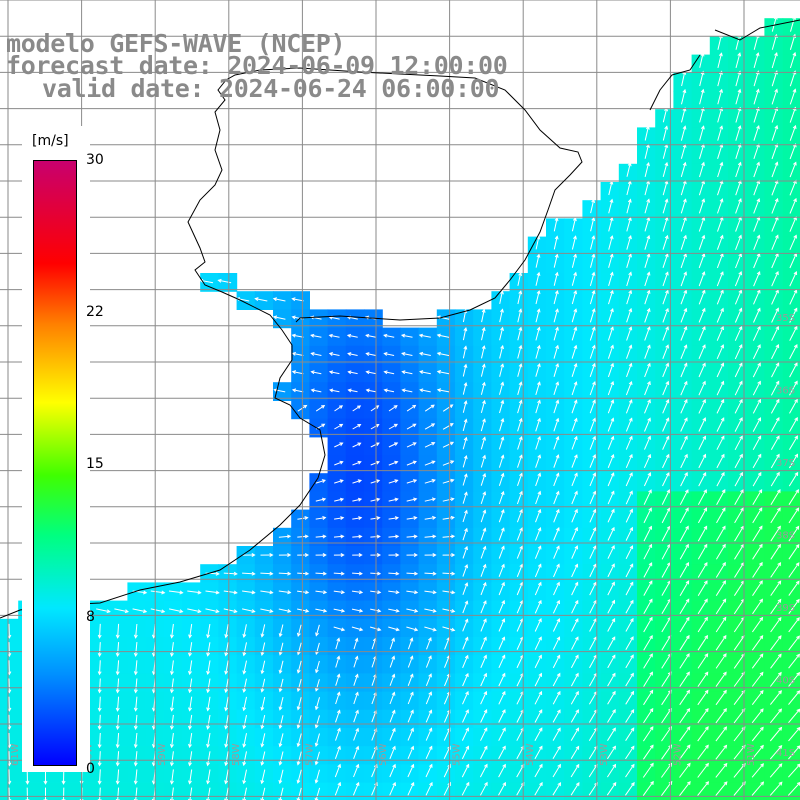  I want to click on lon-label: 57W, so click(309, 754).